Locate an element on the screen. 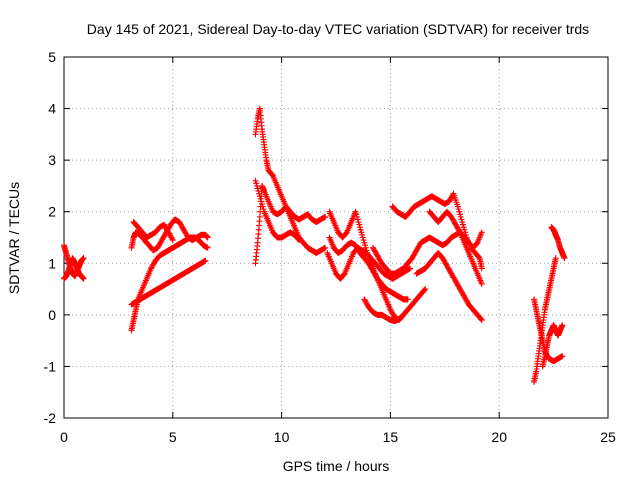 This screenshot has width=640, height=480. series-arc-r is located at coordinates (548, 330).